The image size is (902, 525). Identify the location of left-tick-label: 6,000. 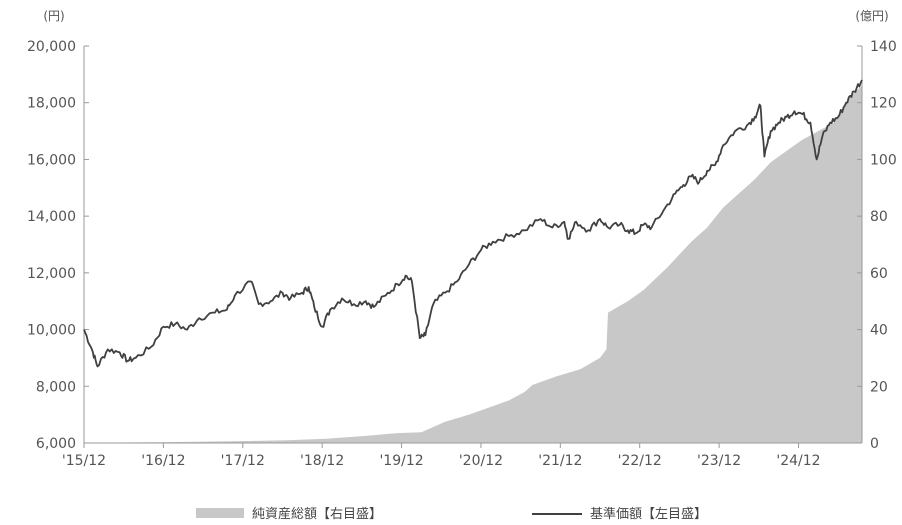
(56, 444).